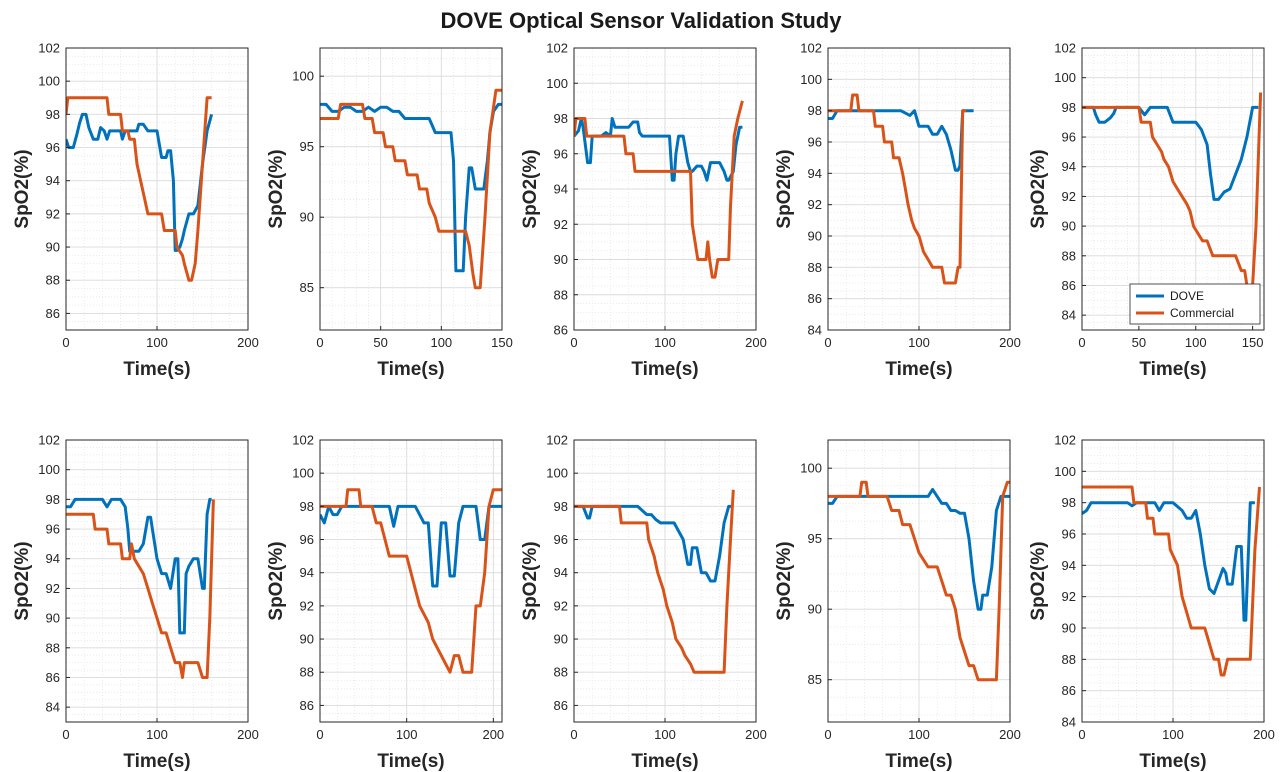  What do you see at coordinates (1253, 342) in the screenshot?
I see `x-tick-label: 150` at bounding box center [1253, 342].